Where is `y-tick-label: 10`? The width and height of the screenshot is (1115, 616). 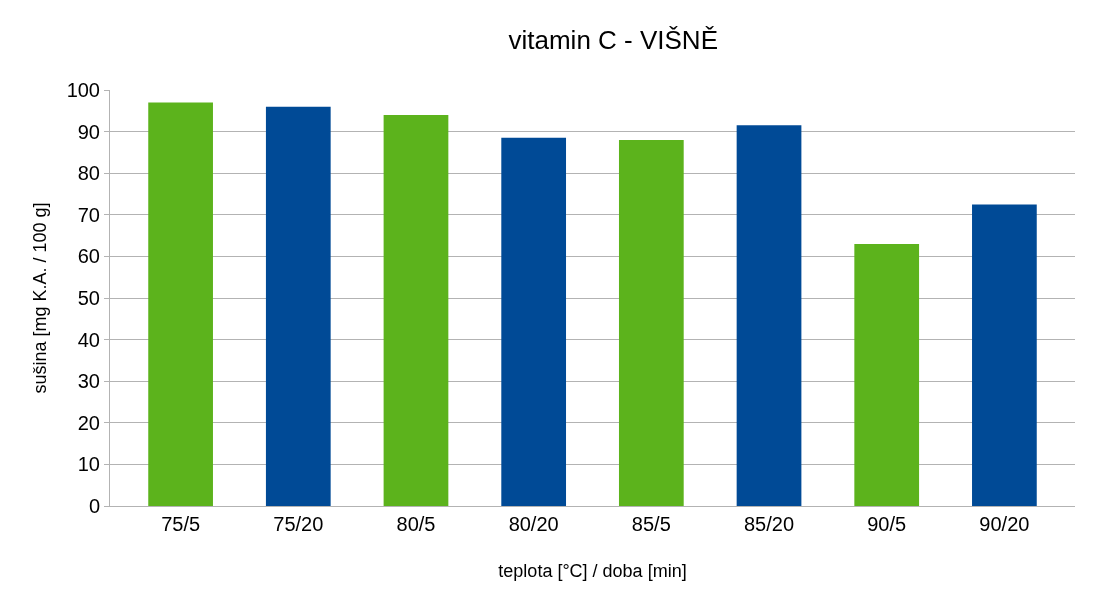
y-tick-label: 10 is located at coordinates (88, 464).